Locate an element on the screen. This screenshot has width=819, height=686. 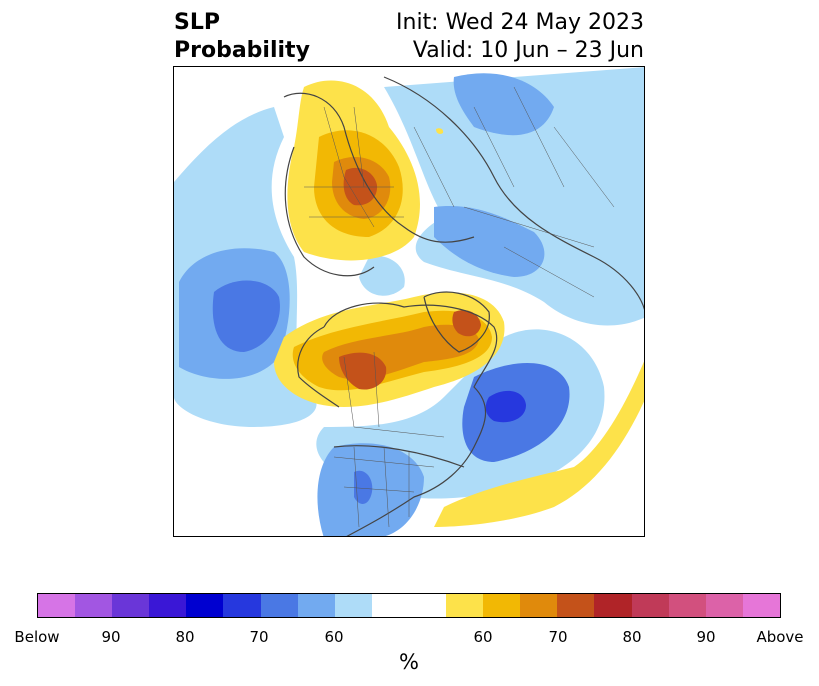
blue-region-pacific-core is located at coordinates (246, 316).